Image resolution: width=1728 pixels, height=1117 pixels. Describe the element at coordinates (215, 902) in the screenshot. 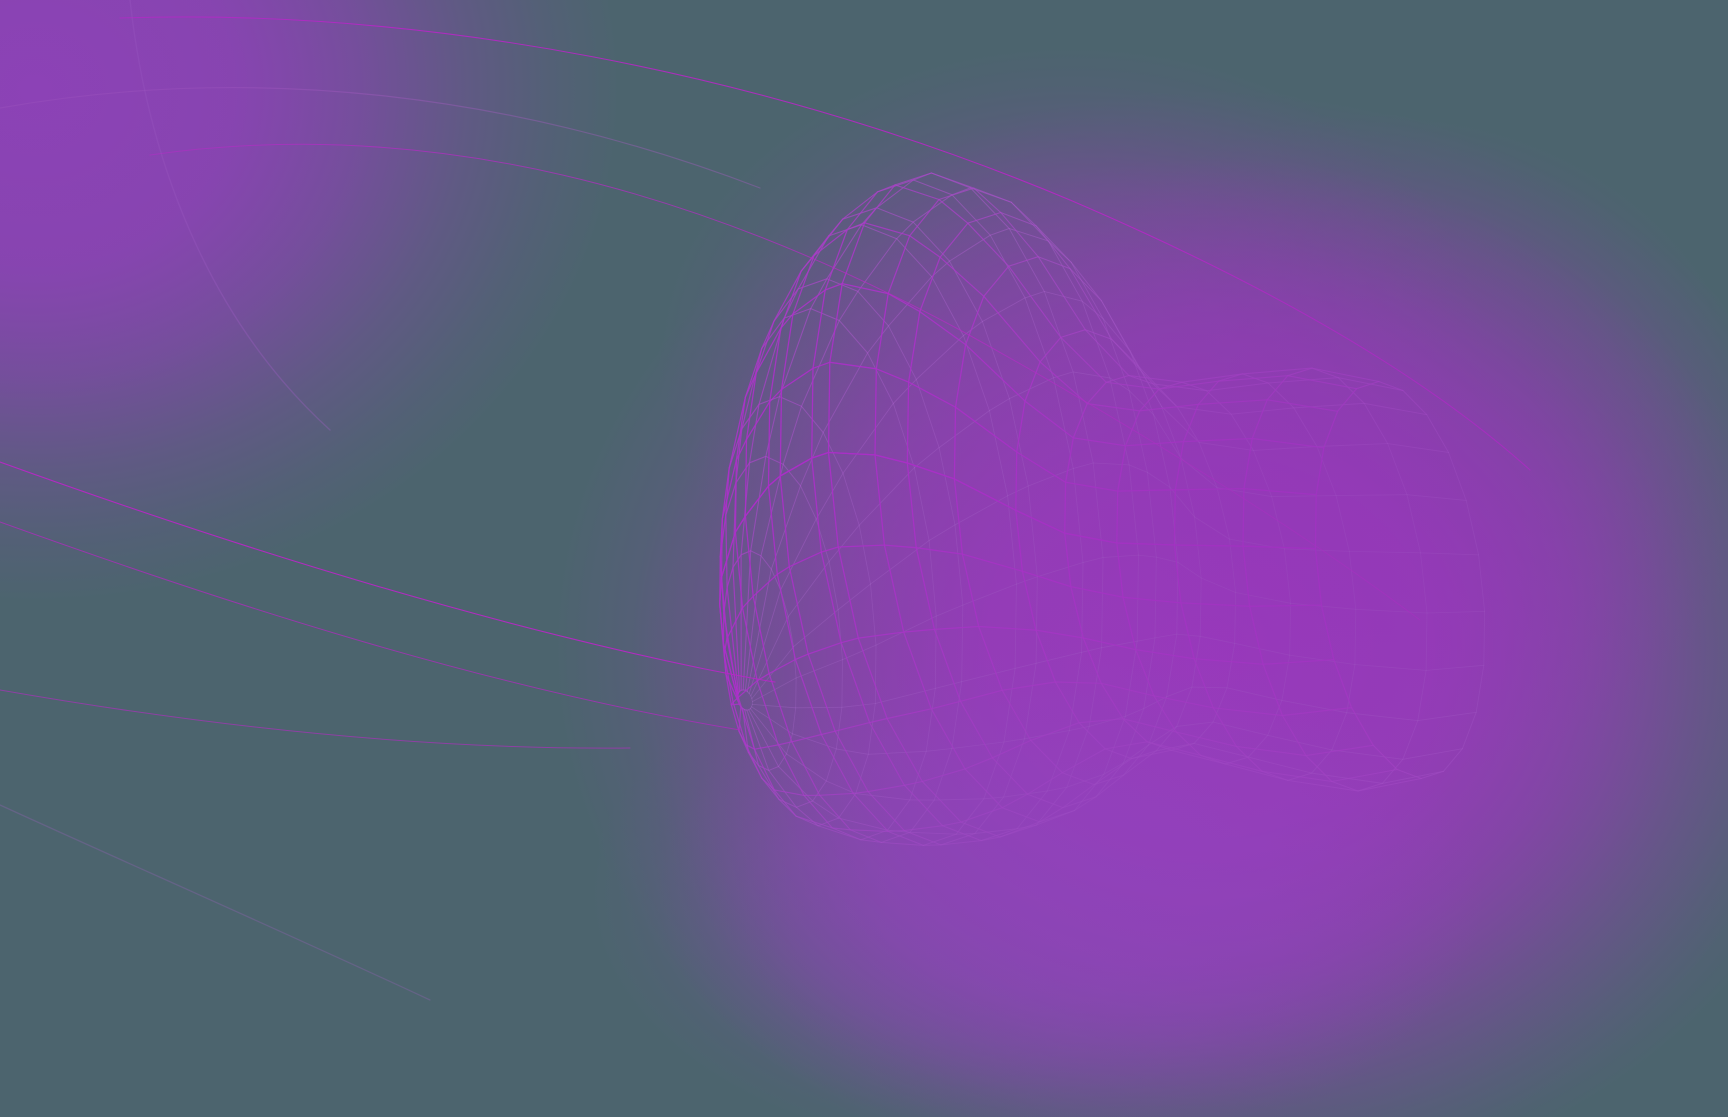

I see `left-lower-curve` at that location.